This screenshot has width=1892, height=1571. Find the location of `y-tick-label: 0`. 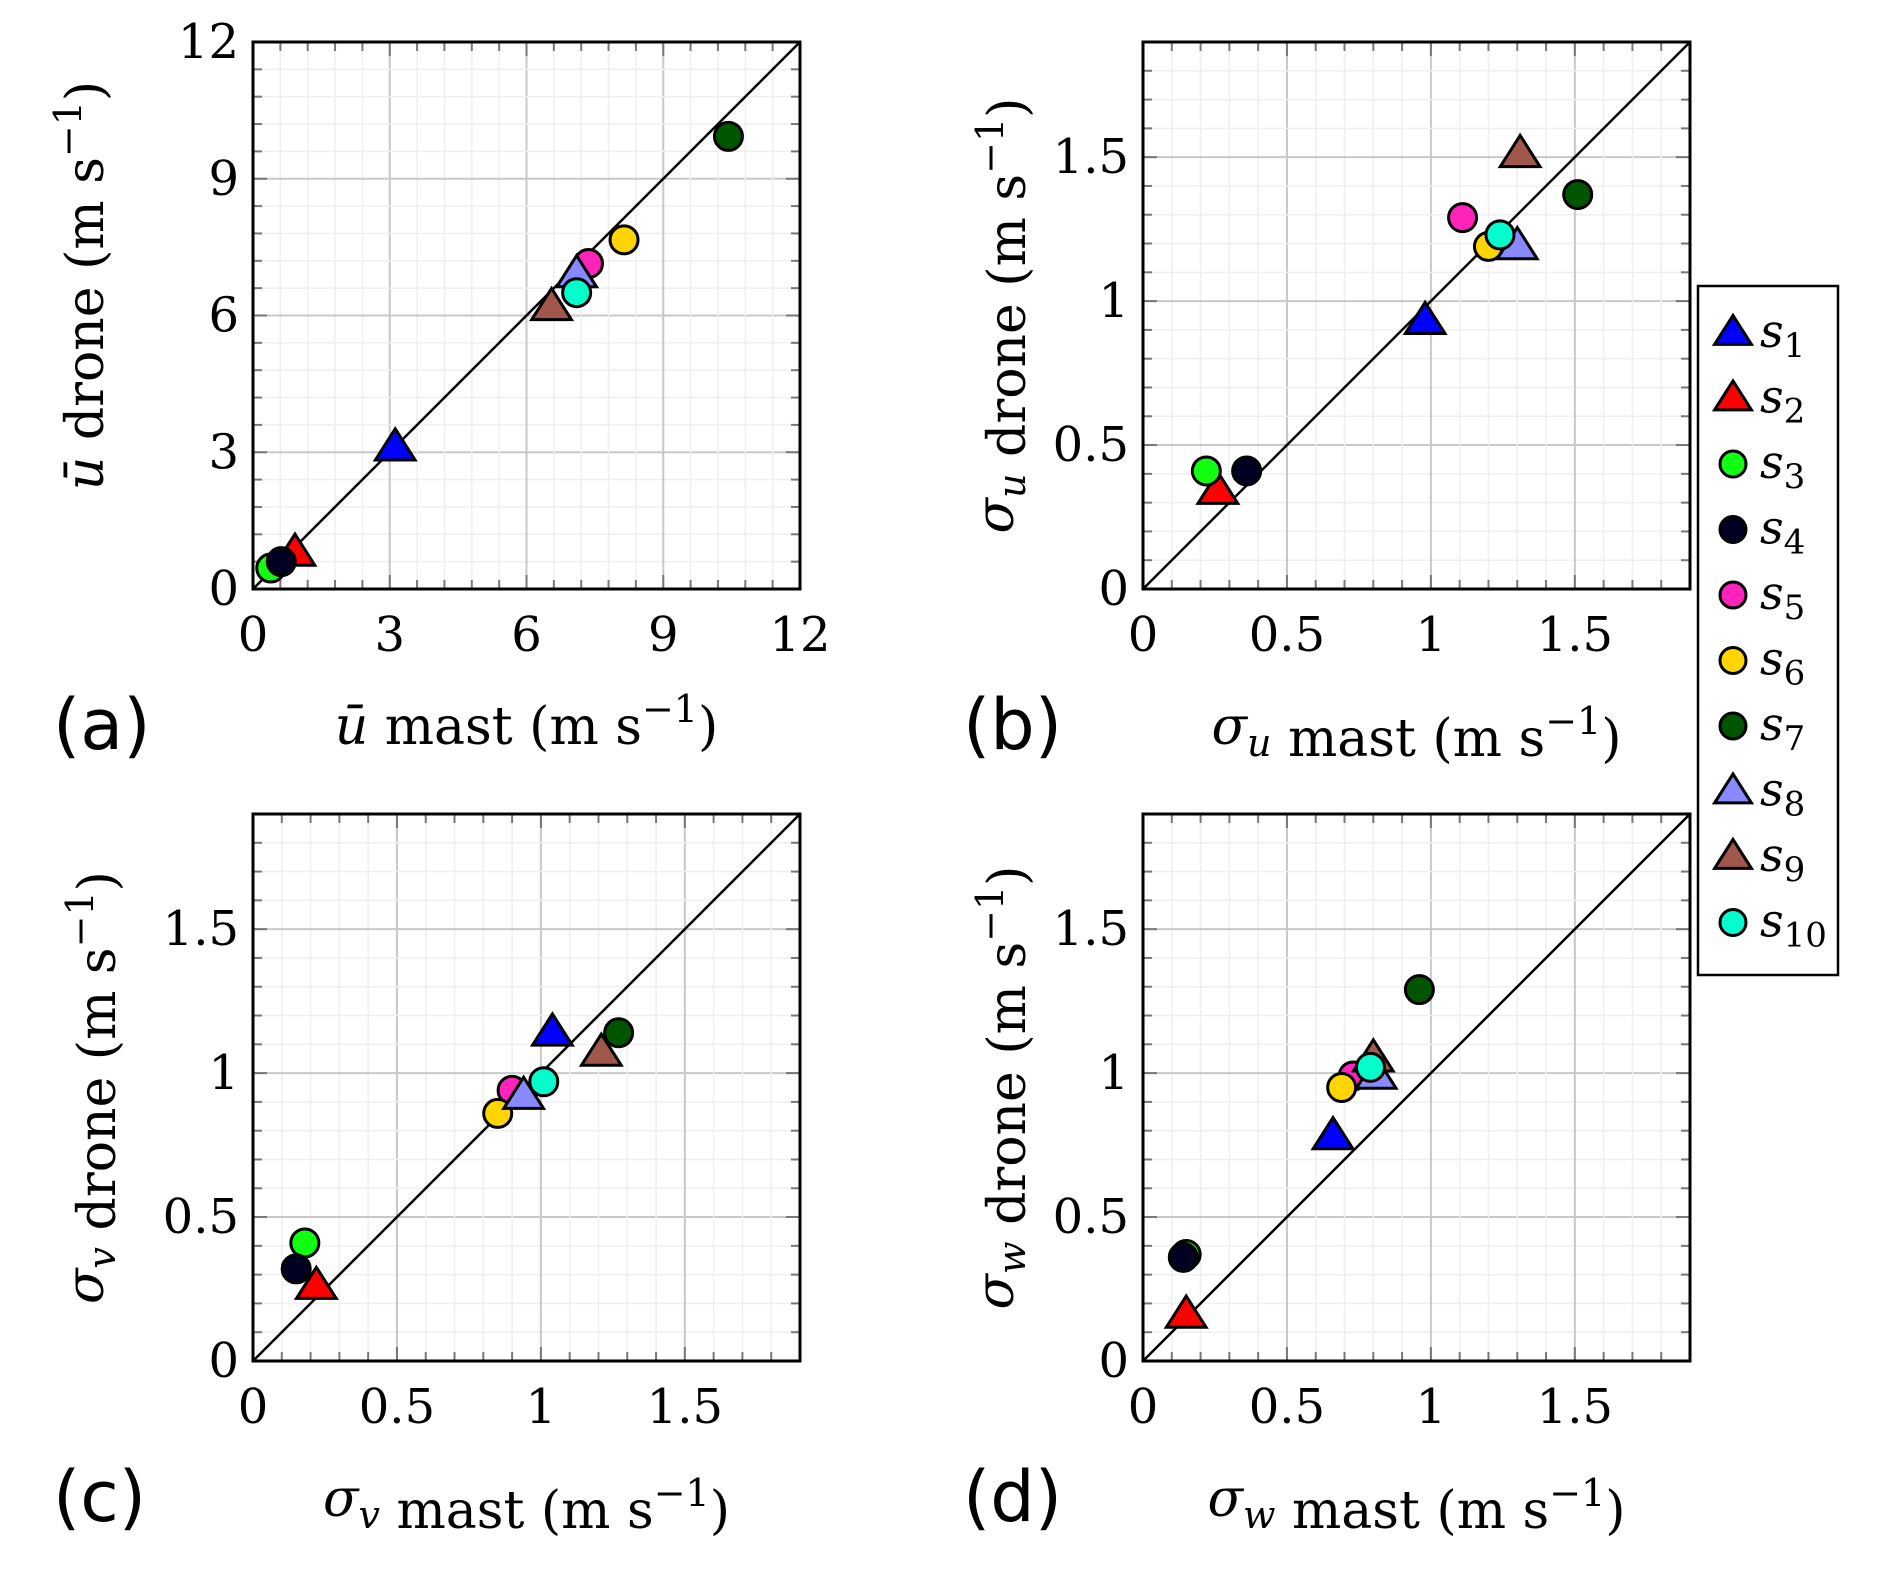

y-tick-label: 0 is located at coordinates (1113, 589).